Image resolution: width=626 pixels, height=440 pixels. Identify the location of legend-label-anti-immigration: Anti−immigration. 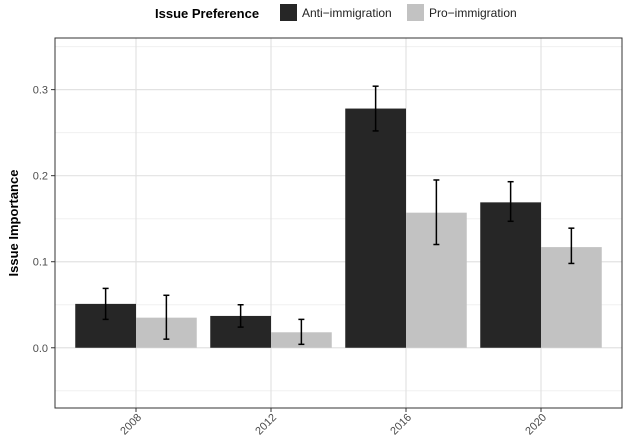
(347, 13).